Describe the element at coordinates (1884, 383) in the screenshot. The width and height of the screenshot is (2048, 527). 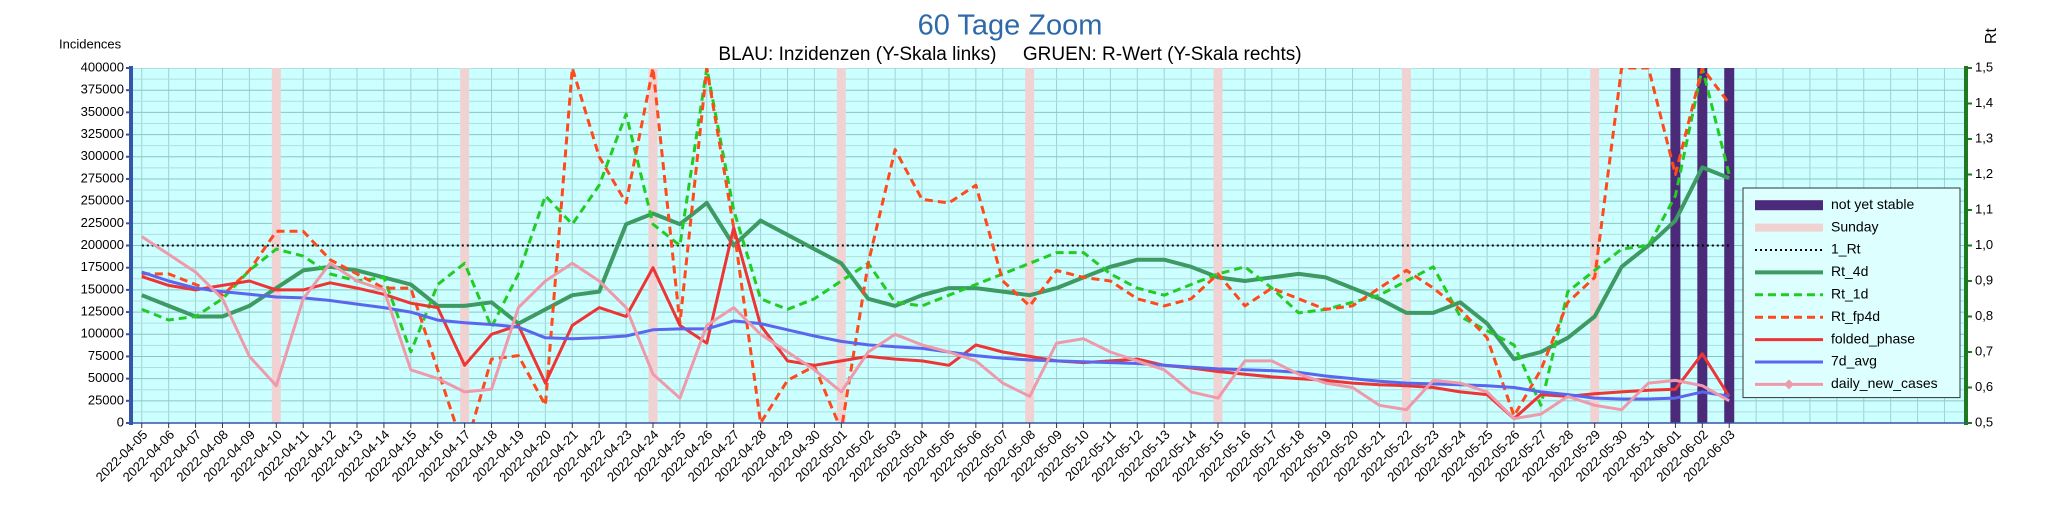
I see `legend-label: daily_new_cases` at that location.